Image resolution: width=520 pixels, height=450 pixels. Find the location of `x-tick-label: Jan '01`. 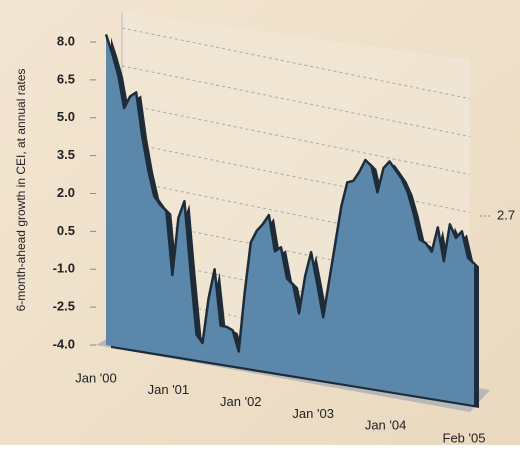

x-tick-label: Jan '01 is located at coordinates (169, 389).